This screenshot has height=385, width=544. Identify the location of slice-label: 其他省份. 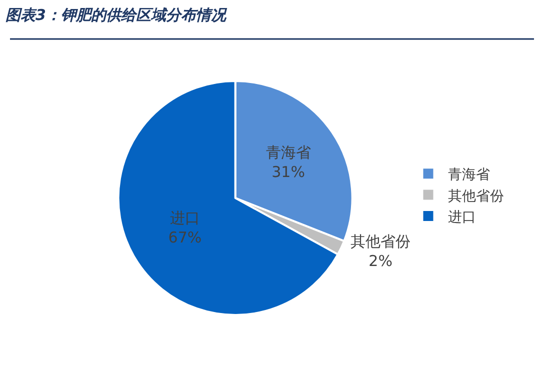
(380, 241).